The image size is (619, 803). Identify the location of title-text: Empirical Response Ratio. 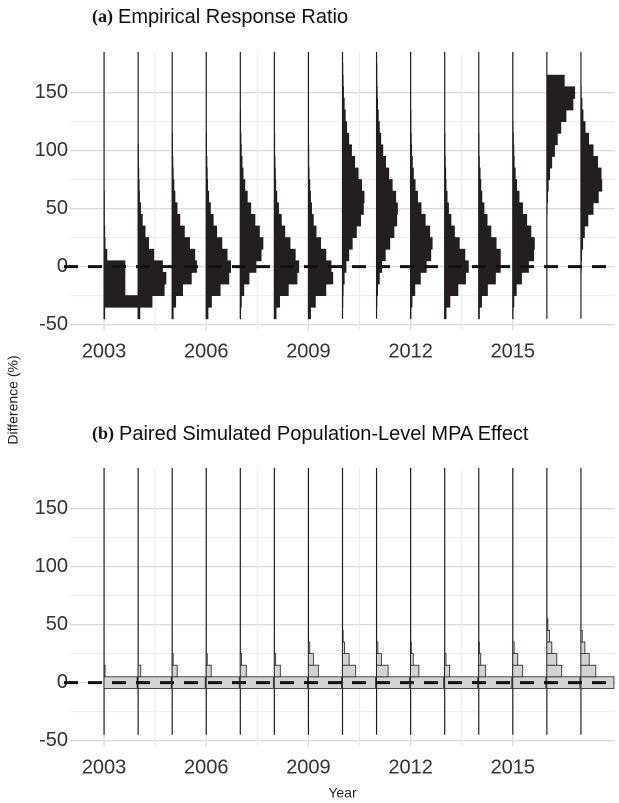
(233, 17).